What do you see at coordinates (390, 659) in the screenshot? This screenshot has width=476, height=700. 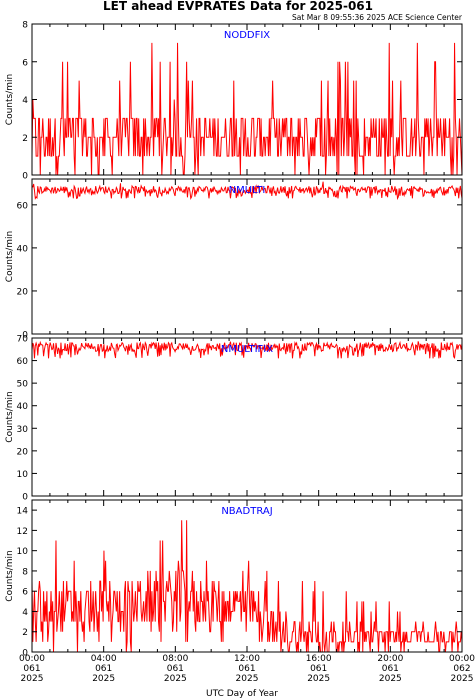 I see `x-tick-label: 20:00` at bounding box center [390, 659].